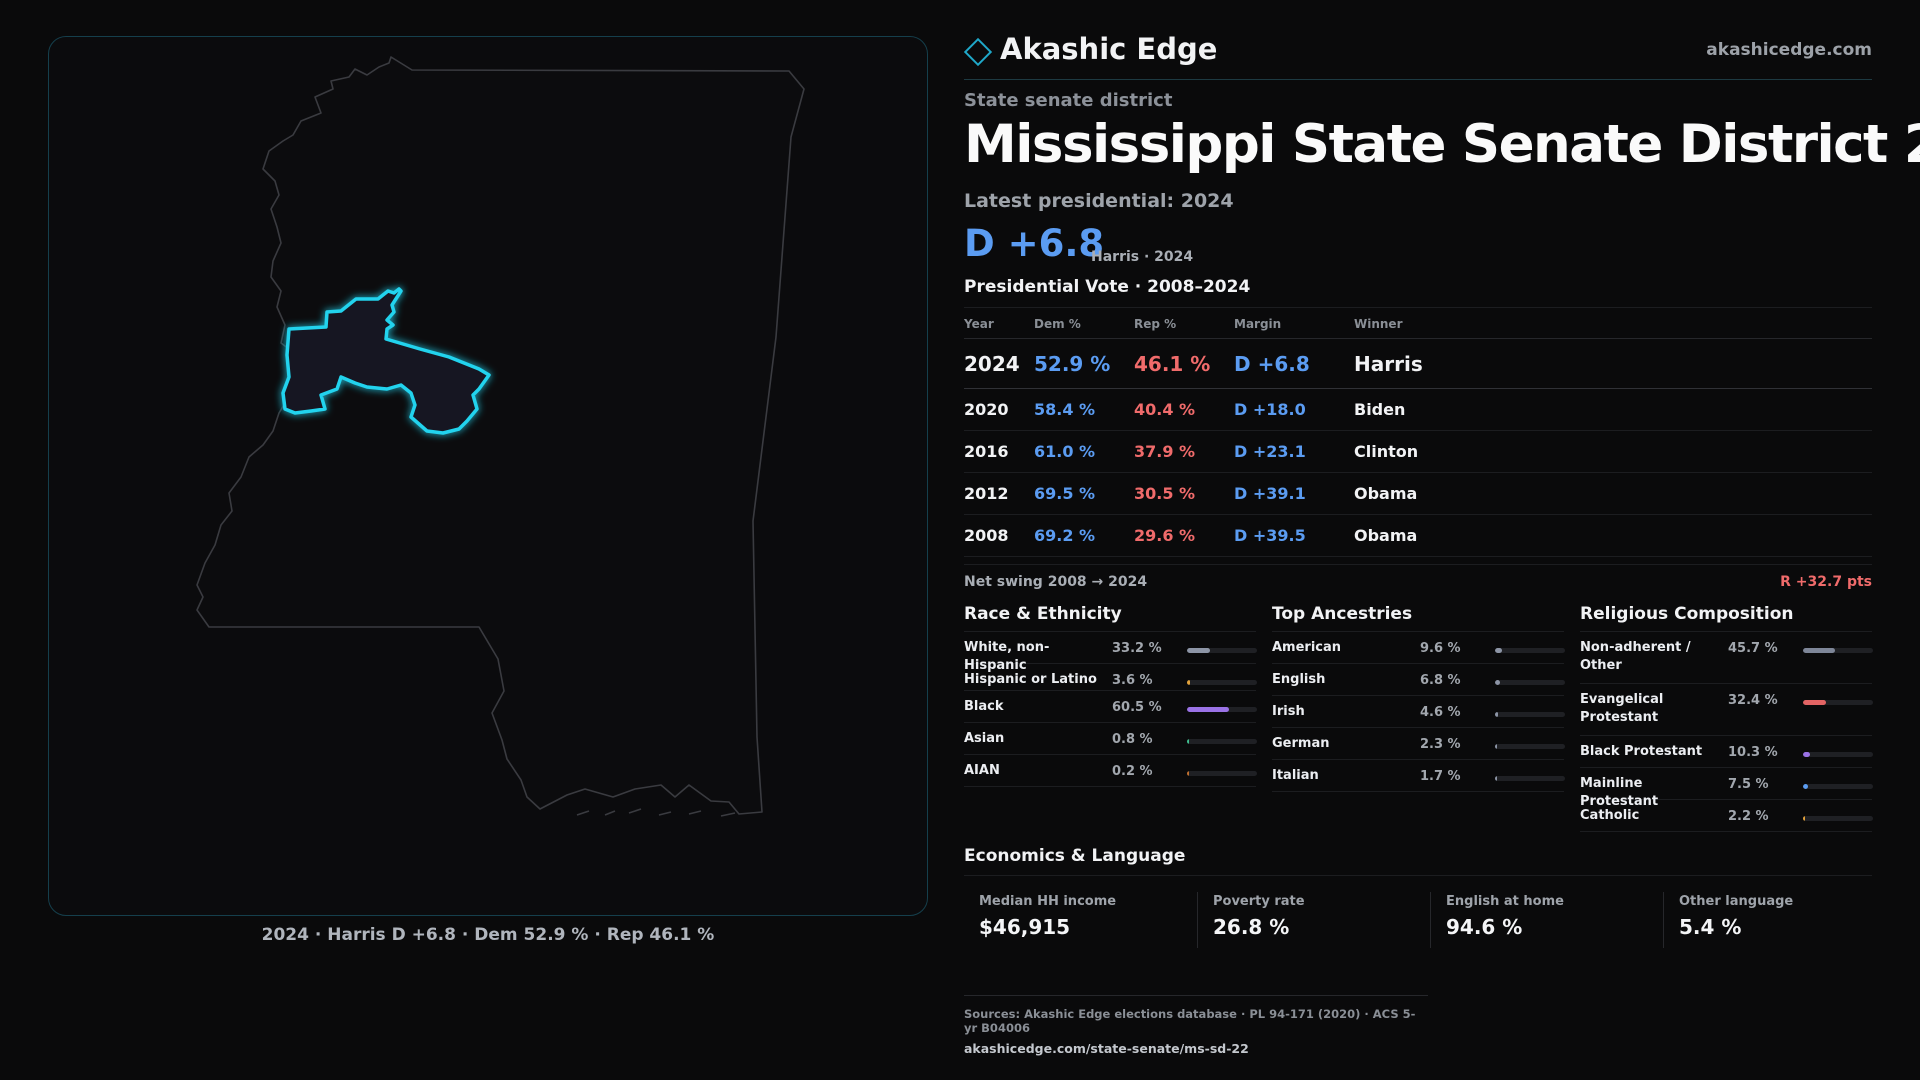  Describe the element at coordinates (1034, 243) in the screenshot. I see `headline-margin: D +6.8` at that location.